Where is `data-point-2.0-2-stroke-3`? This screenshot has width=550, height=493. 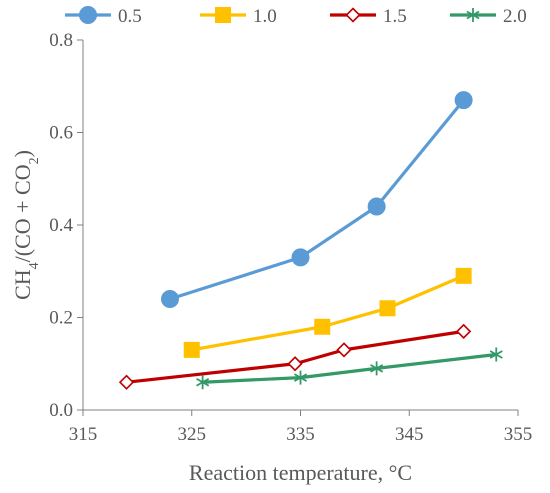
data-point-2.0-2-stroke-3 is located at coordinates (300, 377).